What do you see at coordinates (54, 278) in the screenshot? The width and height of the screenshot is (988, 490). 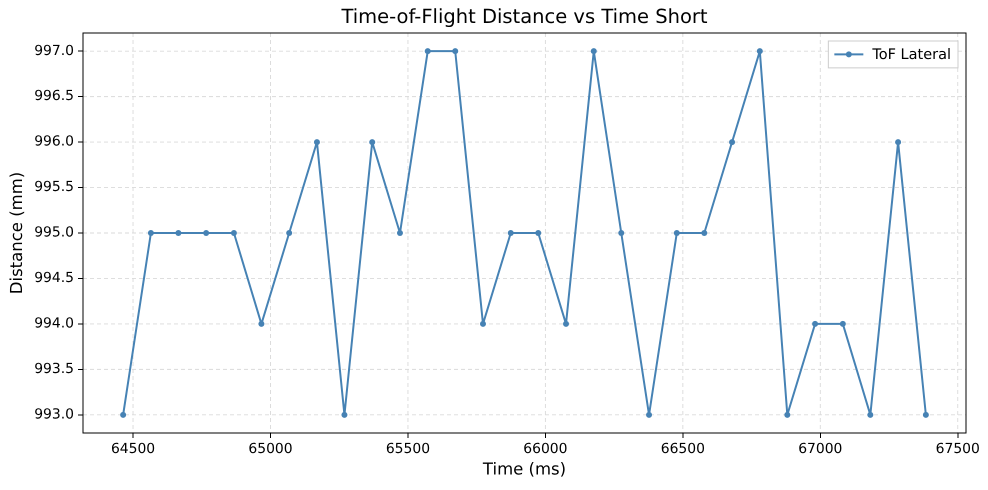 I see `y-tick-label: 994.5` at bounding box center [54, 278].